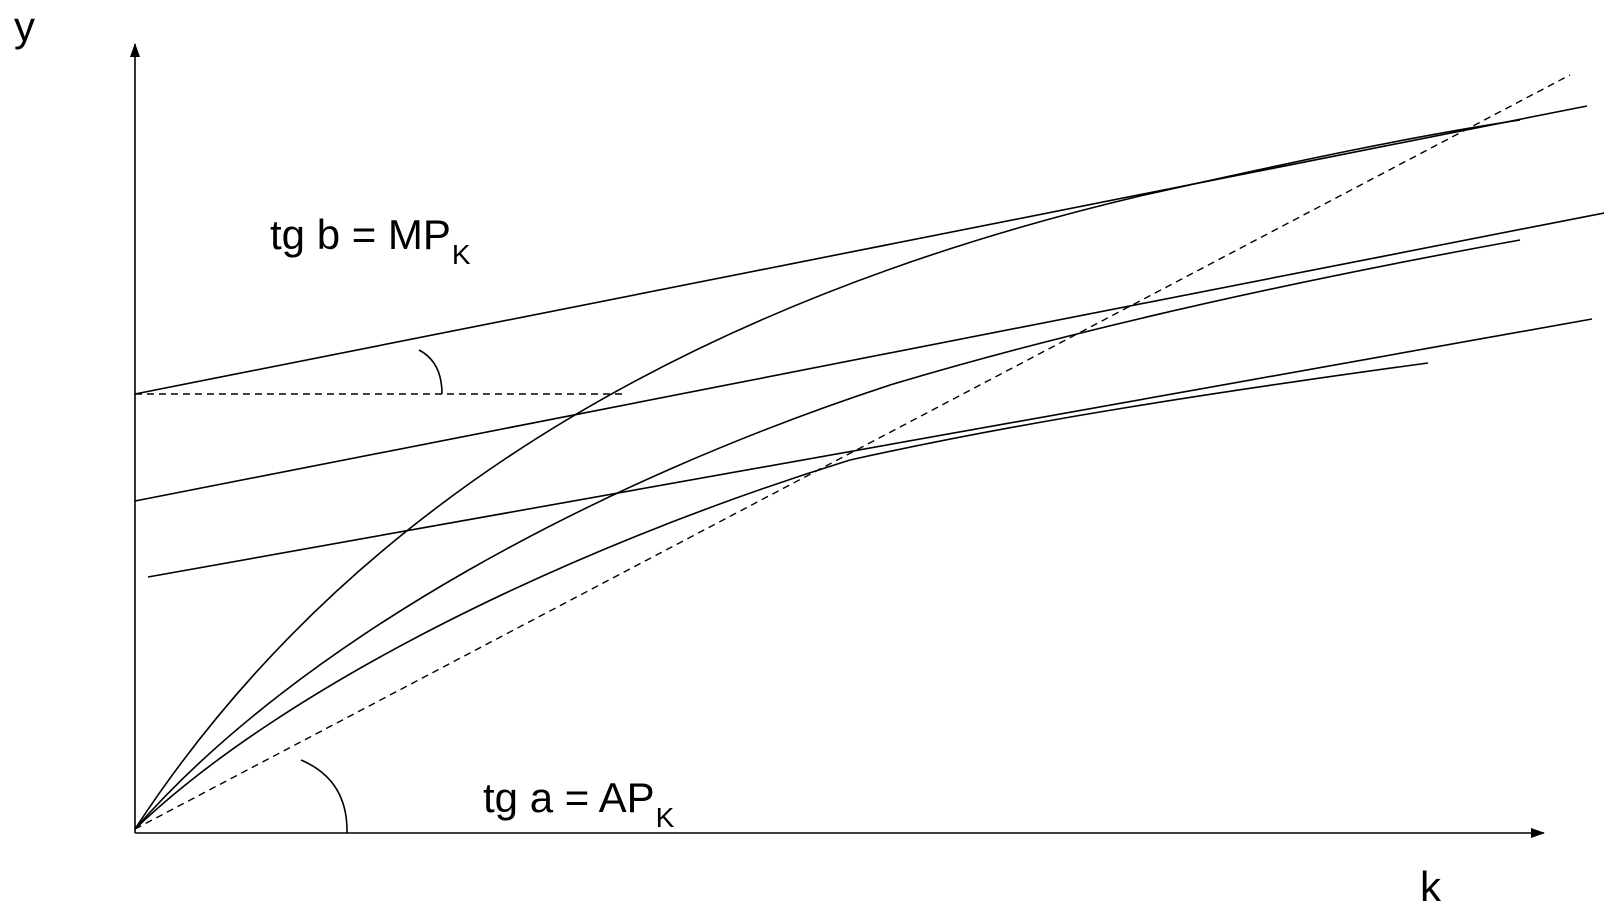 The height and width of the screenshot is (910, 1604). Describe the element at coordinates (1430, 886) in the screenshot. I see `x-axis-label: k` at that location.